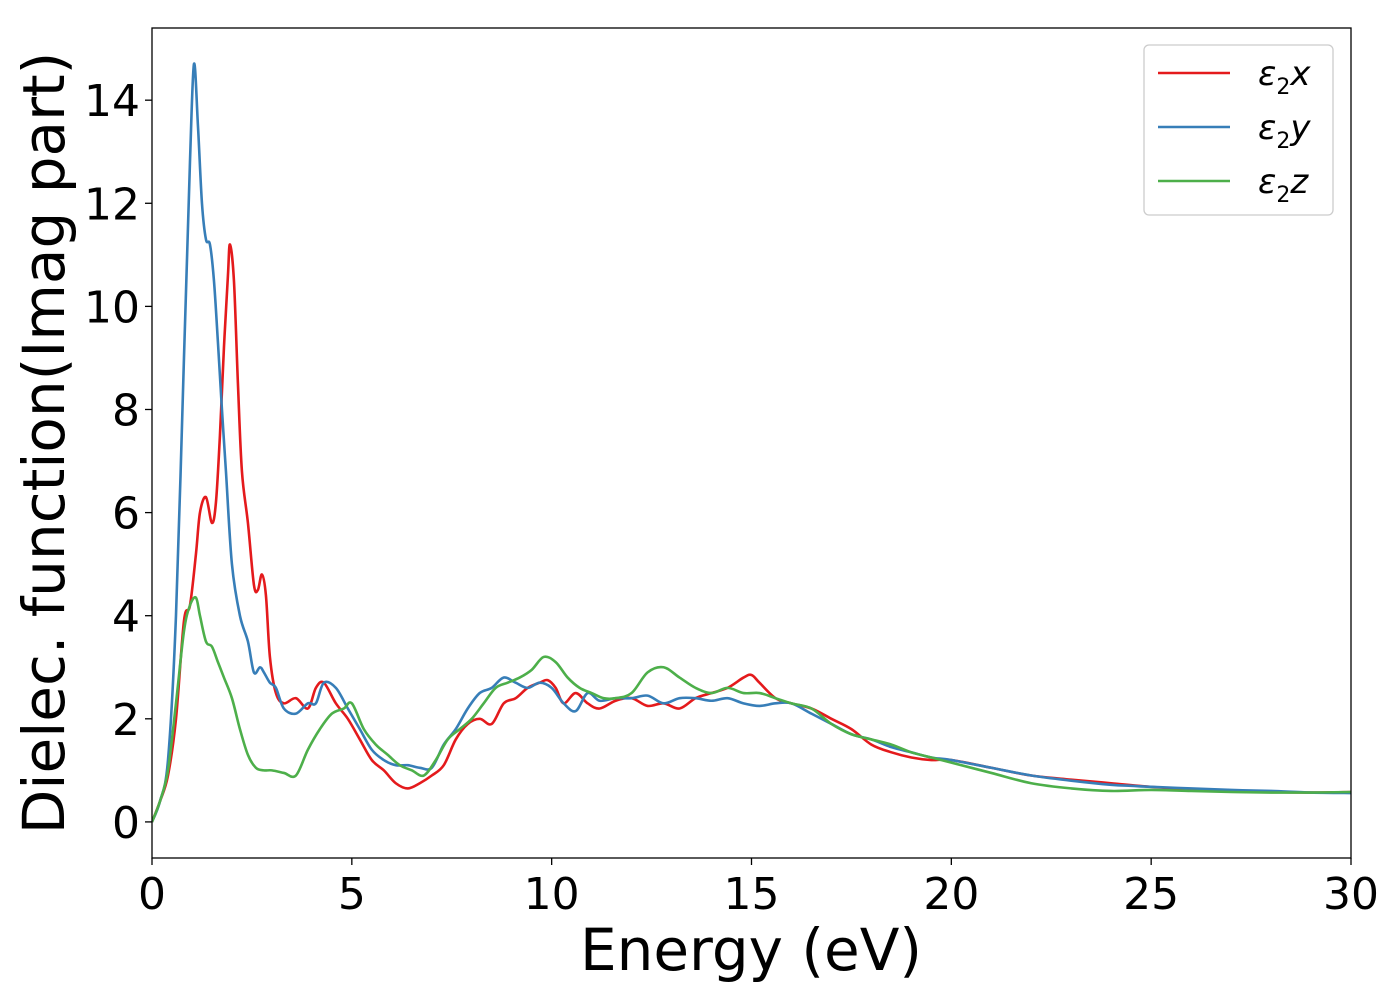 This screenshot has width=1400, height=1000. I want to click on legend-label: ε2z, so click(1283, 185).